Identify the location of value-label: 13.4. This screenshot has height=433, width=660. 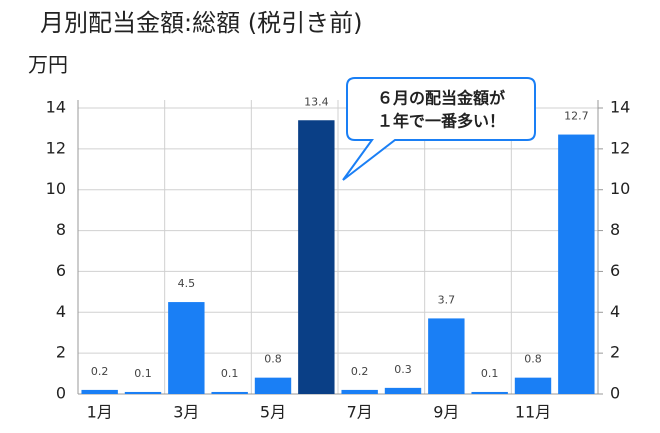
(316, 101).